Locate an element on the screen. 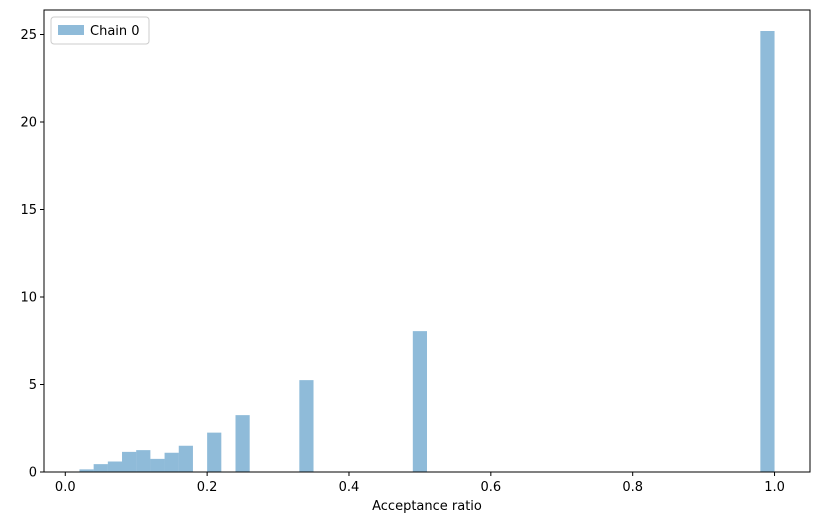 The height and width of the screenshot is (525, 822). x-tick-label: 0.2 is located at coordinates (207, 487).